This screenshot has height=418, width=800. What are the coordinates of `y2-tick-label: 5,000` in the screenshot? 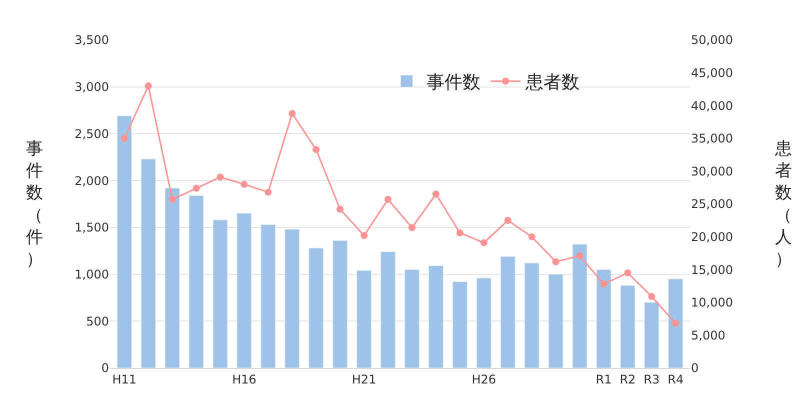 It's located at (708, 335).